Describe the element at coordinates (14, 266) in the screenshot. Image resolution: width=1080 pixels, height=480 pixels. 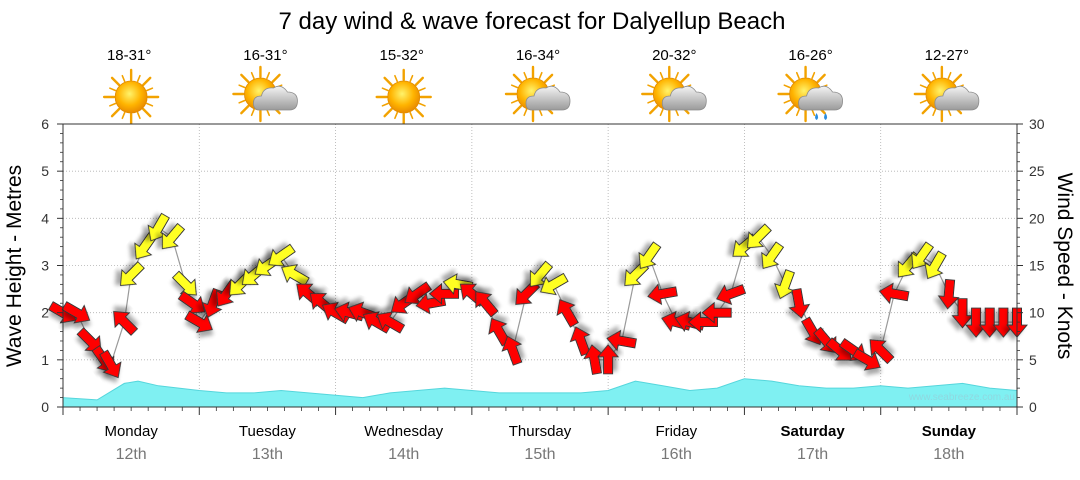
I see `left-axis-label: Wave Height - Metres` at that location.